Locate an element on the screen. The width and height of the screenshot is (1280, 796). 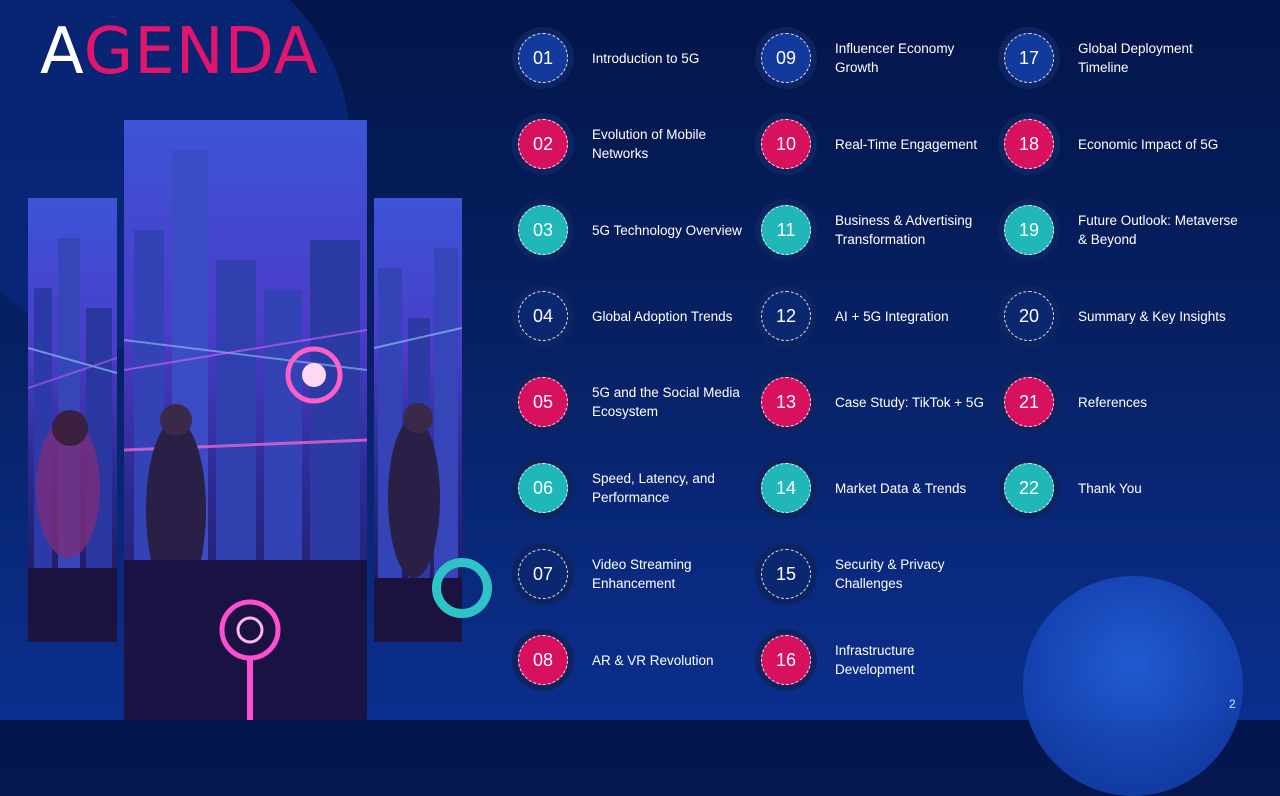
agenda-label: Influencer Economy Growth is located at coordinates (895, 58).